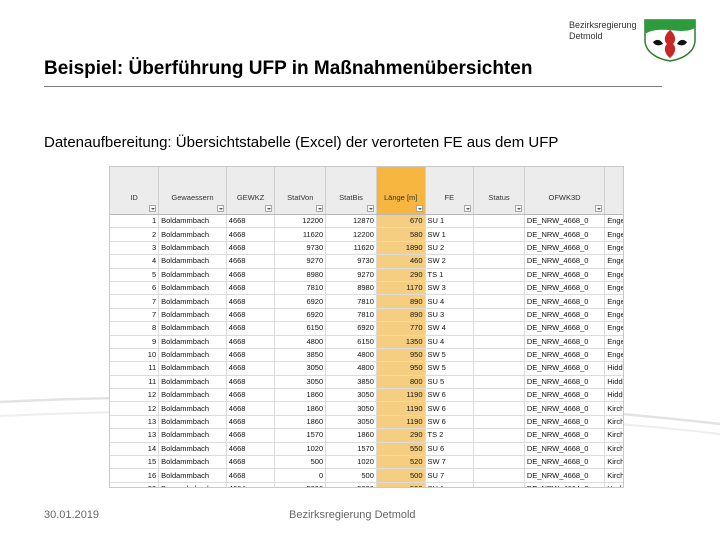  Describe the element at coordinates (450, 484) in the screenshot. I see `table-cell: SU 1` at that location.